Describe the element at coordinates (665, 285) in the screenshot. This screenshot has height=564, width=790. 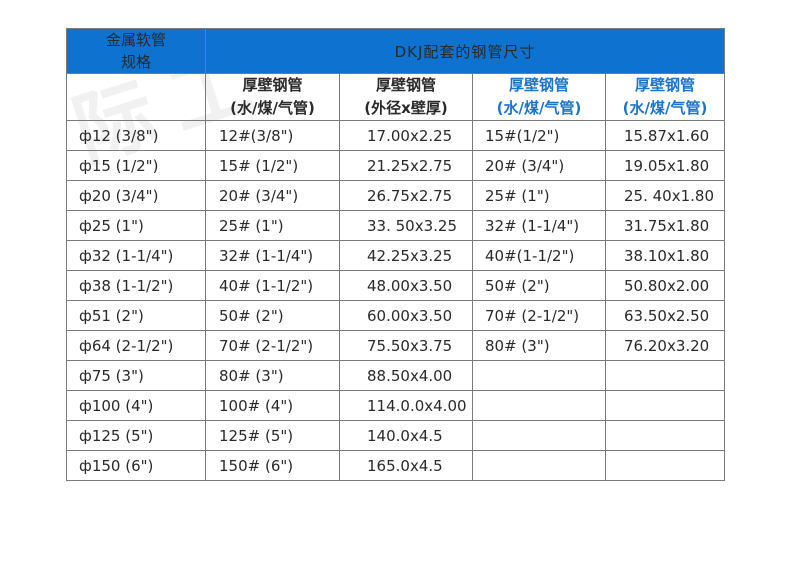
I see `cell-outer-dia-wall-b: 50.80x2.00` at that location.